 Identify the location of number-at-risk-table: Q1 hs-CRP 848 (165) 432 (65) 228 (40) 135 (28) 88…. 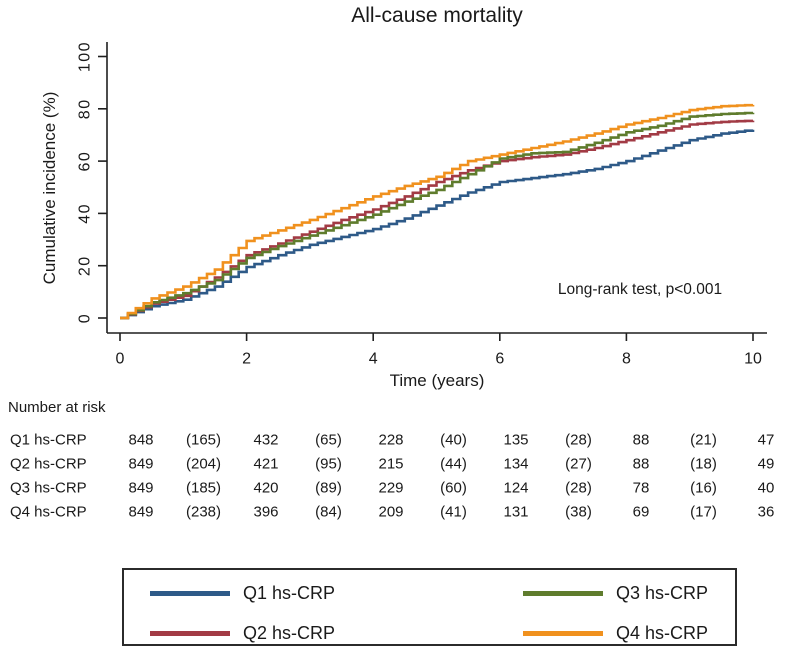
(393, 476).